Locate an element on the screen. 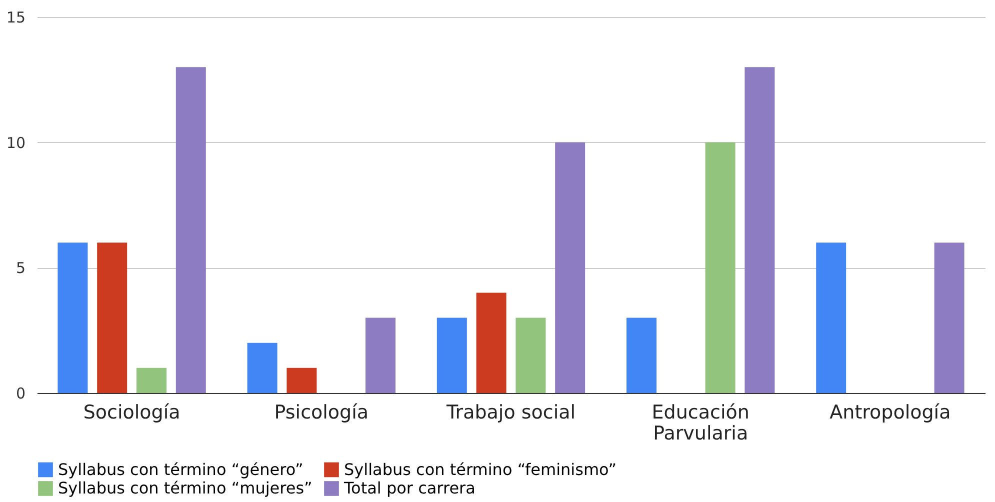 The width and height of the screenshot is (995, 502). x-tick-label: Sociología is located at coordinates (131, 413).